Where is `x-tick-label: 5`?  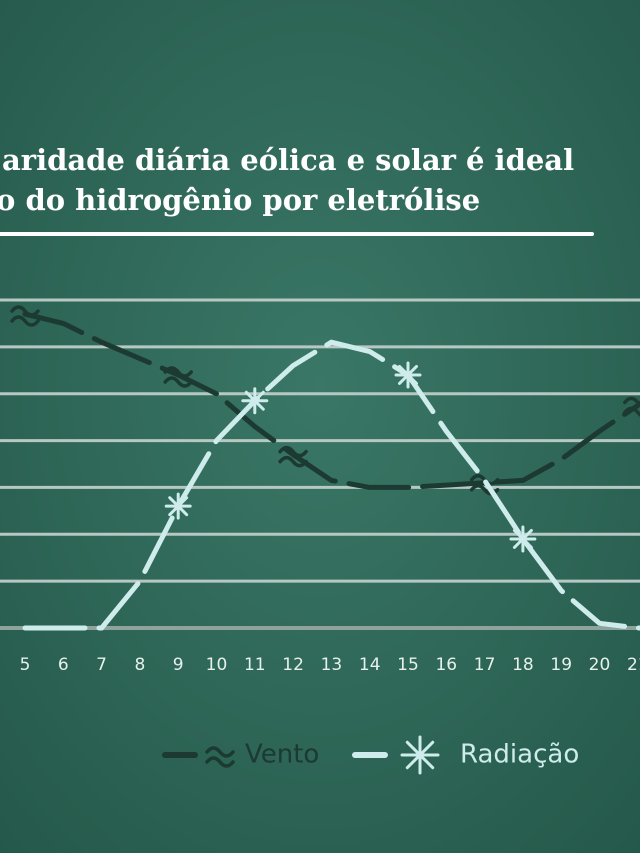 x-tick-label: 5 is located at coordinates (25, 665).